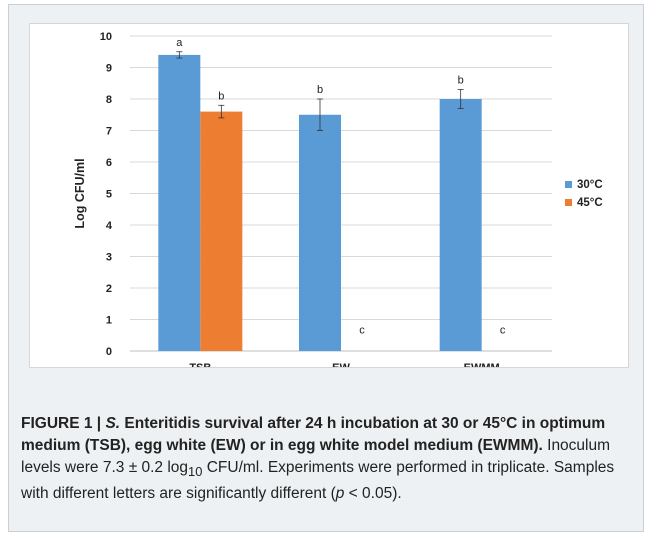 The image size is (652, 538). I want to click on legend-label: 45°C, so click(590, 203).